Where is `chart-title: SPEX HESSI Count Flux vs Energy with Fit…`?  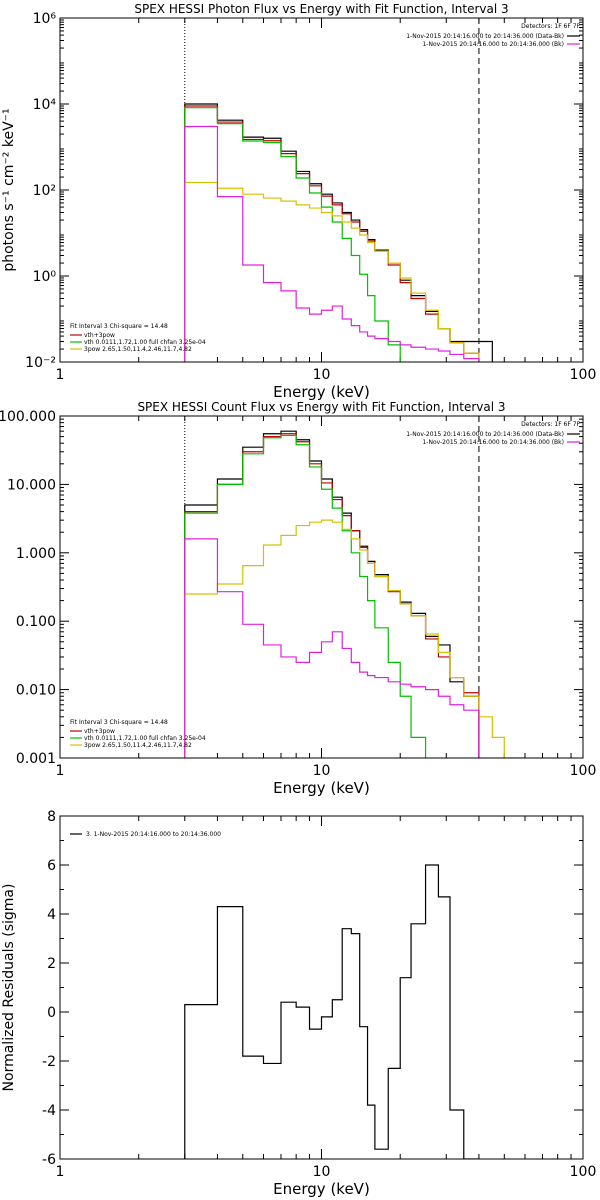
chart-title: SPEX HESSI Count Flux vs Energy with Fit… is located at coordinates (321, 407).